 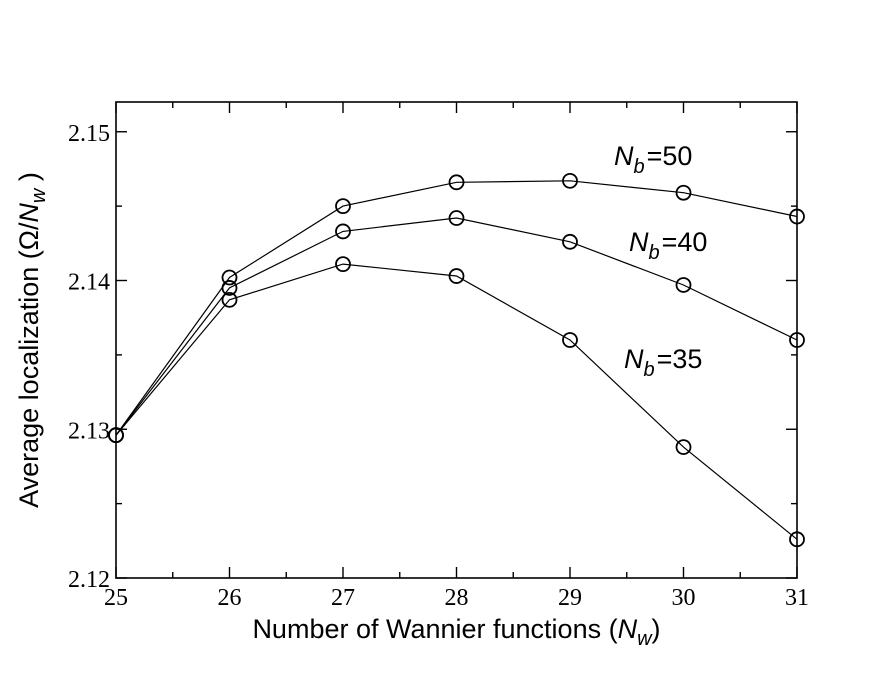 What do you see at coordinates (670, 156) in the screenshot?
I see `annotation-value: =50` at bounding box center [670, 156].